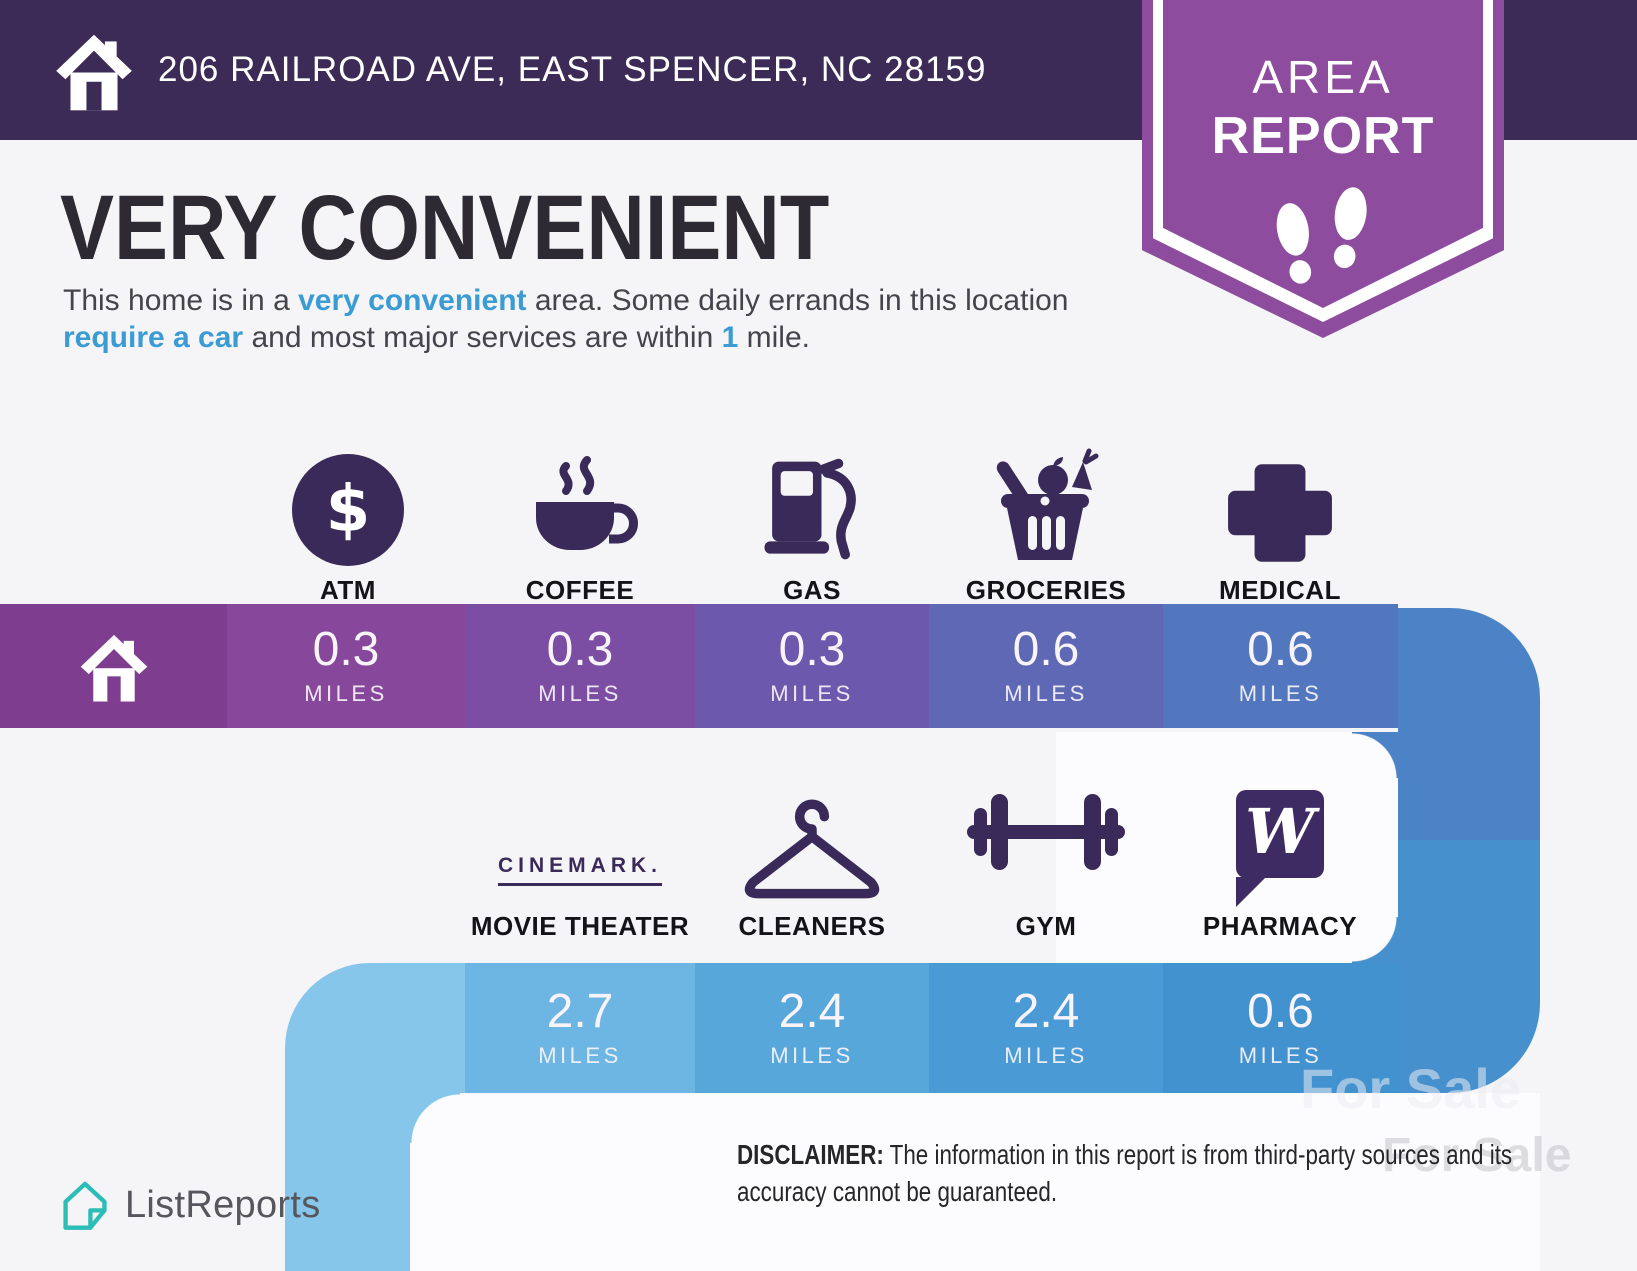 This screenshot has width=1637, height=1271. Describe the element at coordinates (810, 1154) in the screenshot. I see `disclaimer-label: DISCLAIMER:` at that location.